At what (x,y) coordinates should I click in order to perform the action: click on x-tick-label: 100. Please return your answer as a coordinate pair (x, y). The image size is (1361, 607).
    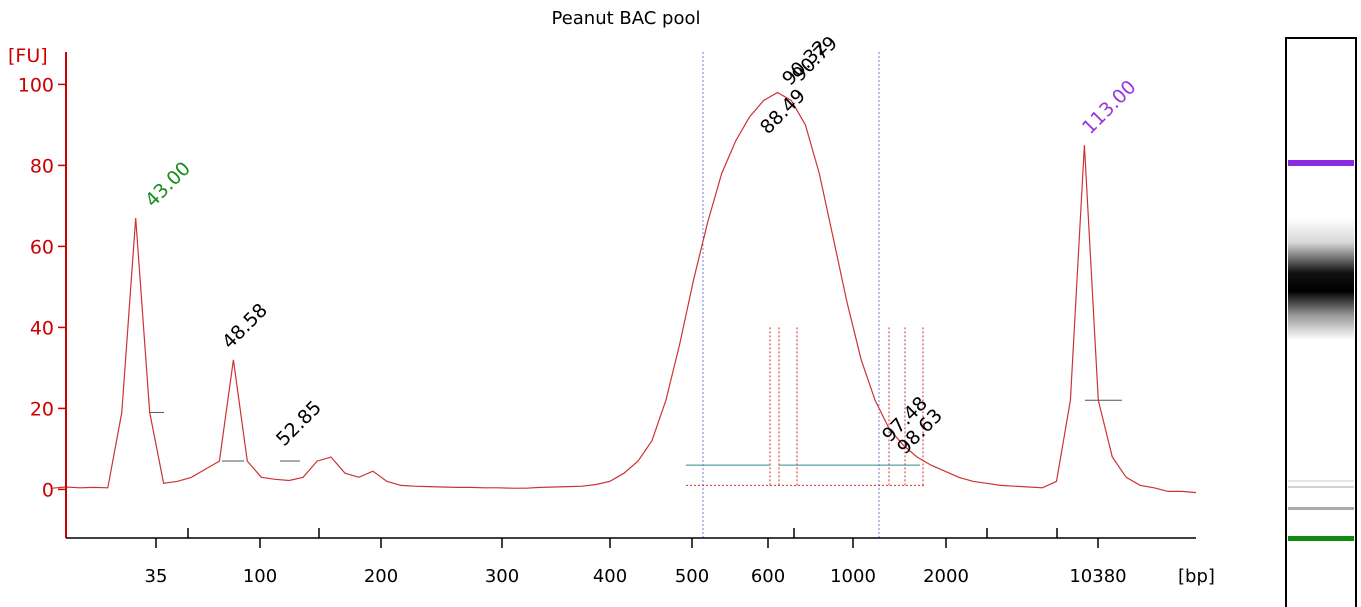
    Looking at the image, I should click on (260, 576).